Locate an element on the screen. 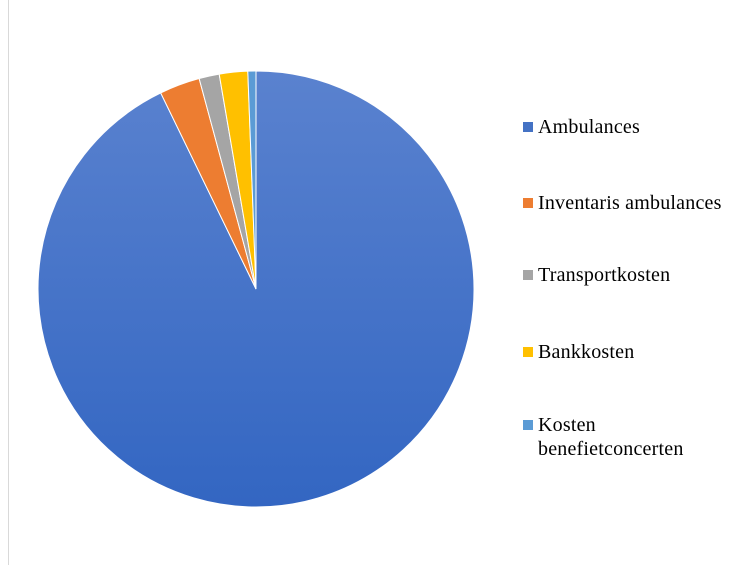  legend-item-bankkosten: Bankkosten is located at coordinates (578, 352).